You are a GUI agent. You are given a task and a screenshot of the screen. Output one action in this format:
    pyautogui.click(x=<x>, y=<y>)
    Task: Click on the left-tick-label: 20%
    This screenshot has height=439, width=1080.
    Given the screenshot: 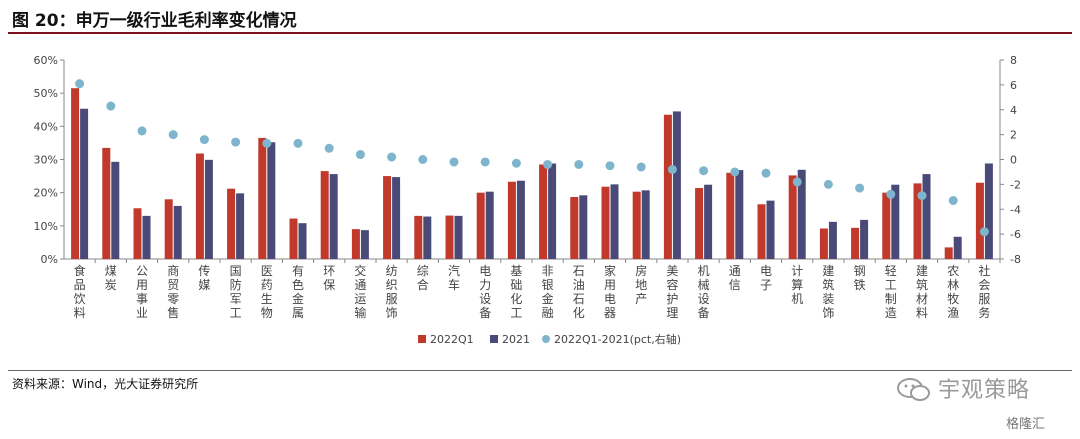 What is the action you would take?
    pyautogui.click(x=46, y=193)
    